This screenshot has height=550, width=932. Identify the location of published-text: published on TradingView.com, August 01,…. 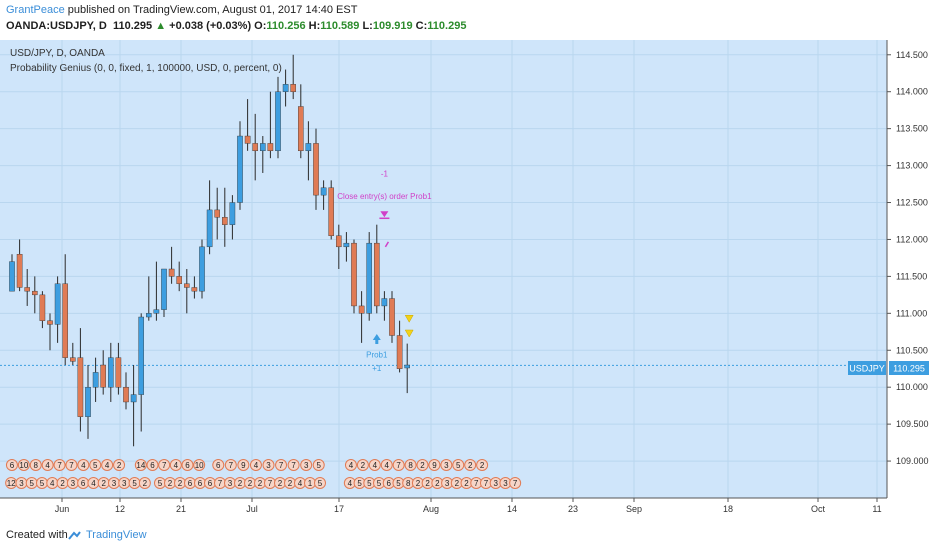
(212, 10).